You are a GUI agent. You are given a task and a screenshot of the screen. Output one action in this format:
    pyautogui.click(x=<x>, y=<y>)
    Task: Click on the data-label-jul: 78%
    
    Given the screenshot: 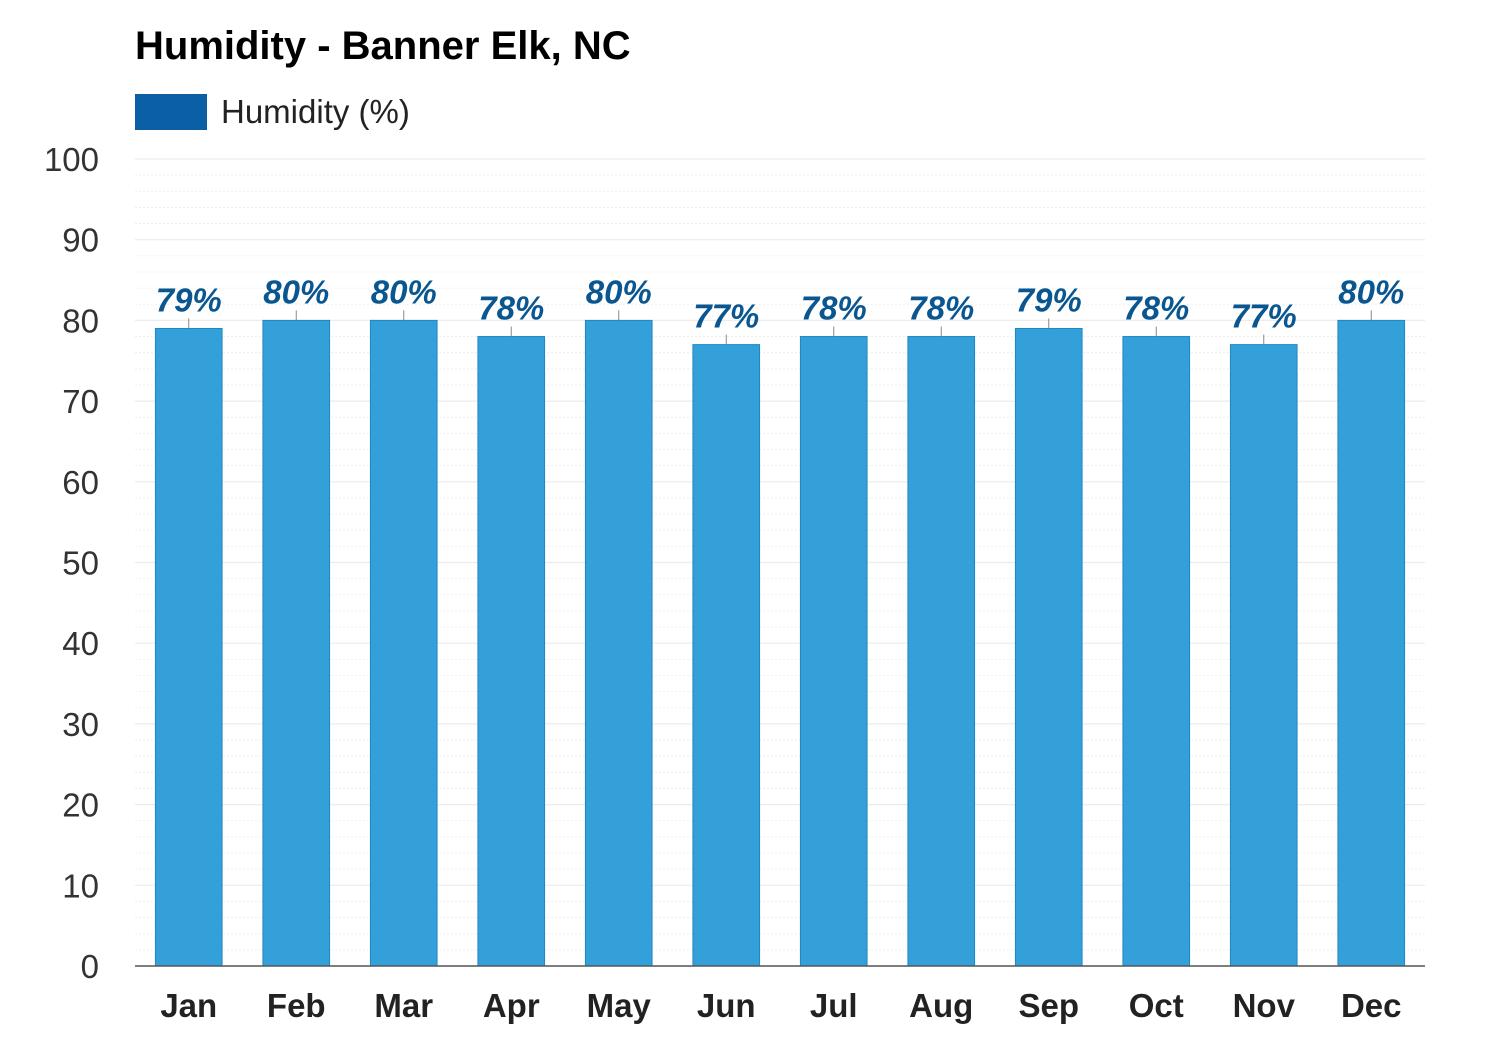 What is the action you would take?
    pyautogui.click(x=834, y=308)
    